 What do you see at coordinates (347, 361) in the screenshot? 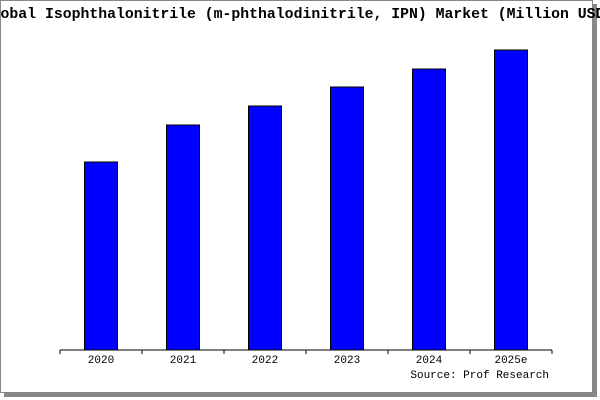
I see `x-tick-label: 2023` at bounding box center [347, 361].